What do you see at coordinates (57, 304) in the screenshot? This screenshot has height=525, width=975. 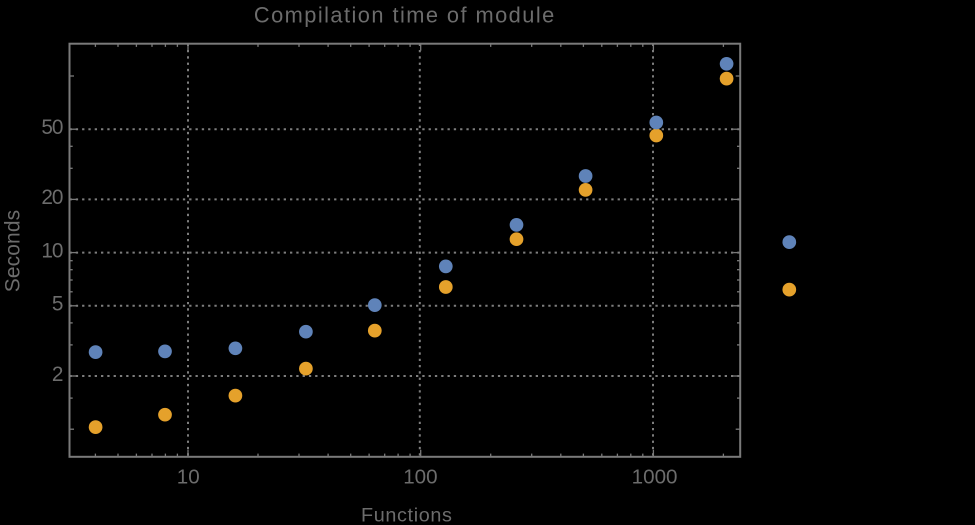 I see `svg-text: 5` at bounding box center [57, 304].